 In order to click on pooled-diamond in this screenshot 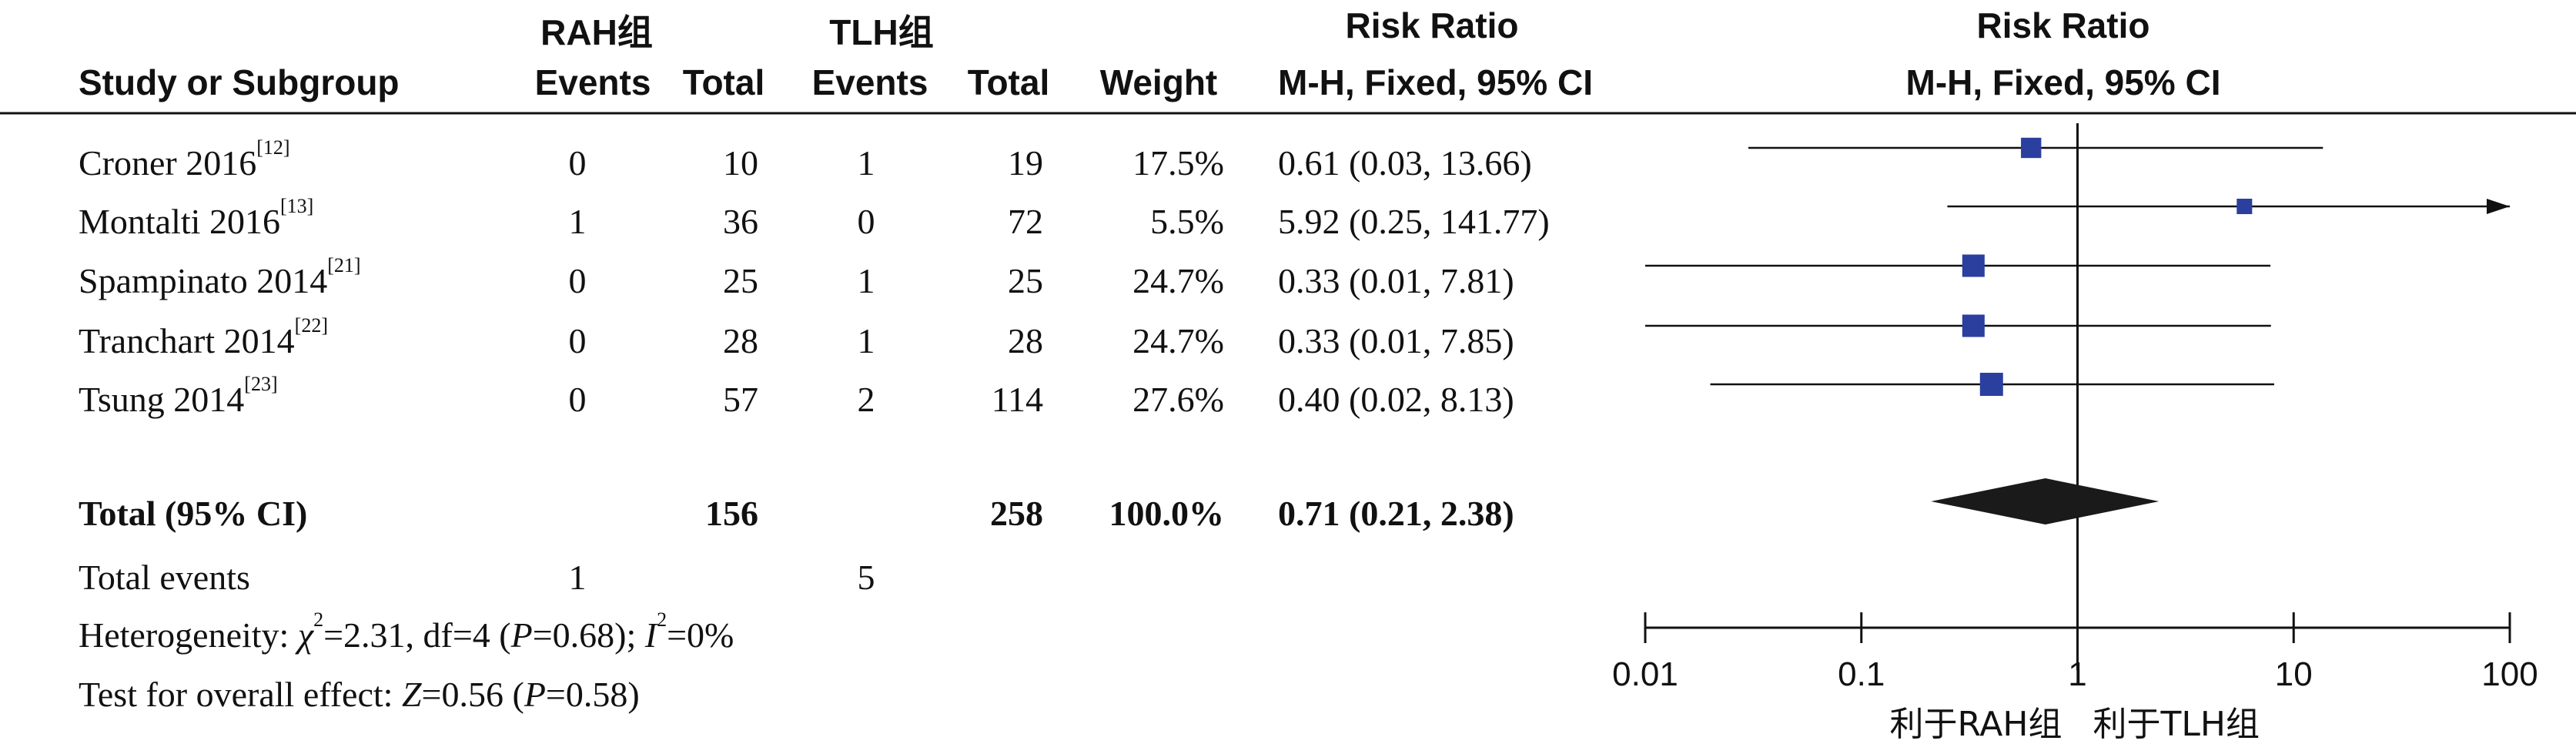, I will do `click(2045, 501)`.